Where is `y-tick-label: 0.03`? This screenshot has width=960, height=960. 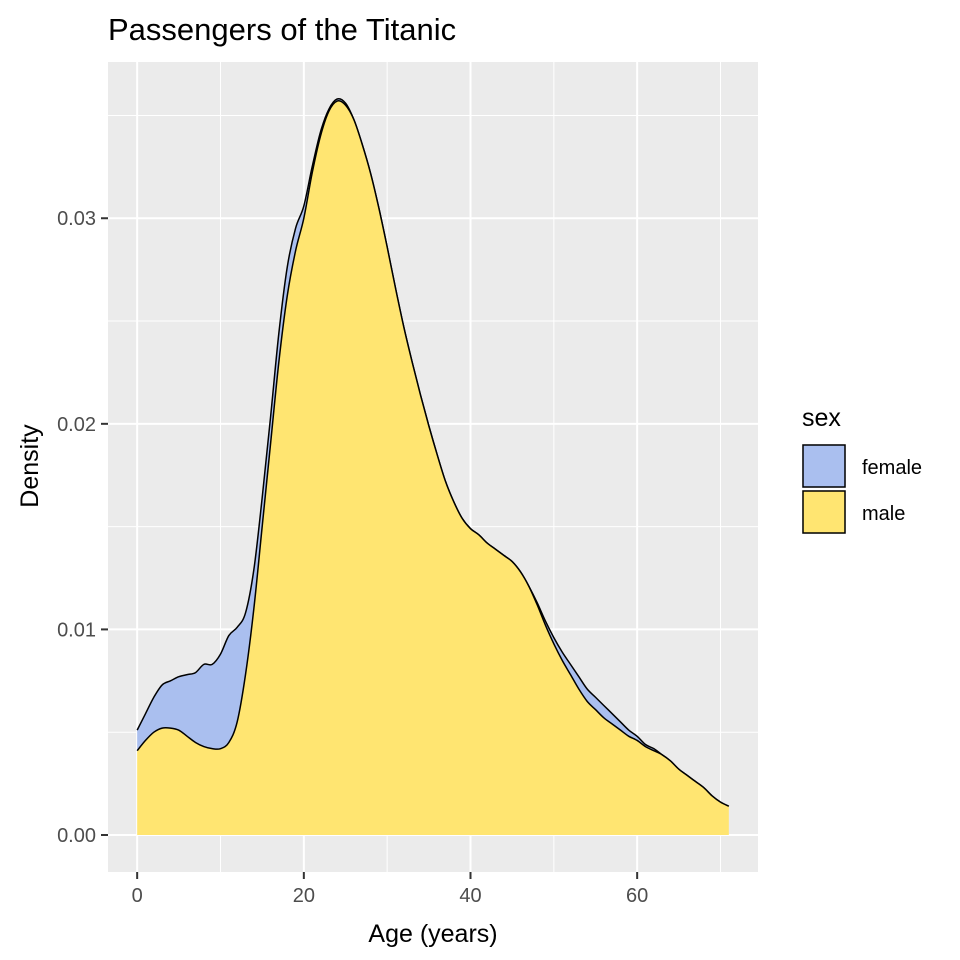 y-tick-label: 0.03 is located at coordinates (76, 219).